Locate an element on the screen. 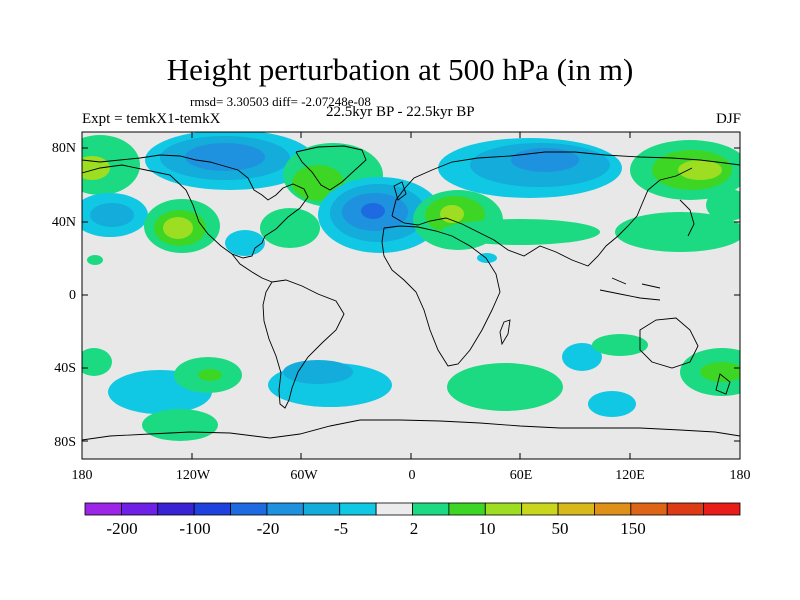 Image resolution: width=800 pixels, height=600 pixels. coast-uk is located at coordinates (400, 191).